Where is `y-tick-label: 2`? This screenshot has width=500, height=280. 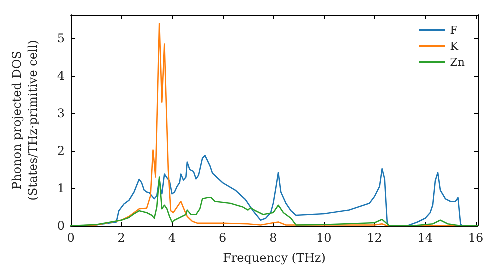 y-tick-label: 2 is located at coordinates (61, 151).